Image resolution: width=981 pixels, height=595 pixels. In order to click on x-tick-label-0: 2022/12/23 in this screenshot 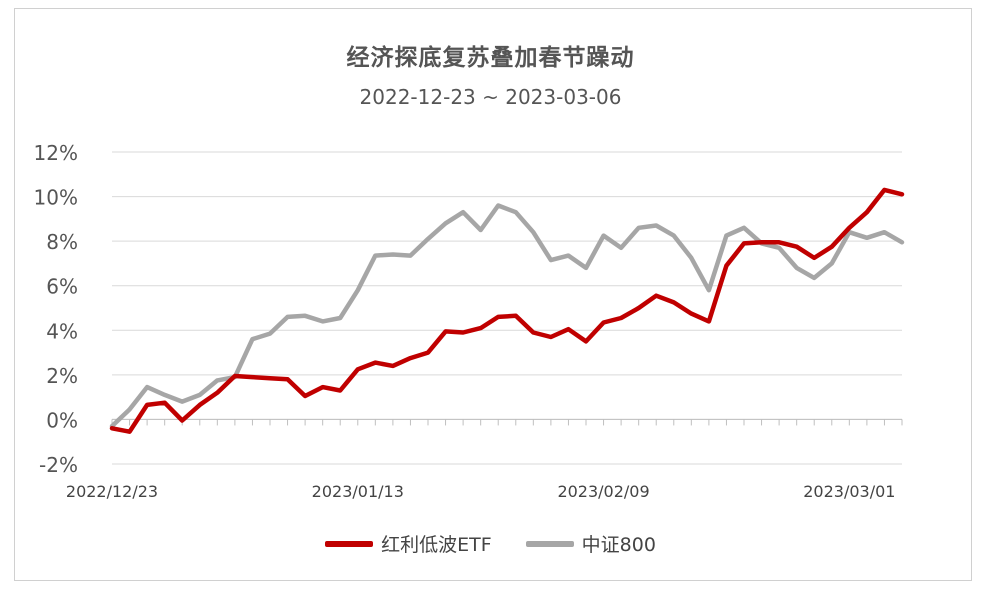, I will do `click(112, 491)`.